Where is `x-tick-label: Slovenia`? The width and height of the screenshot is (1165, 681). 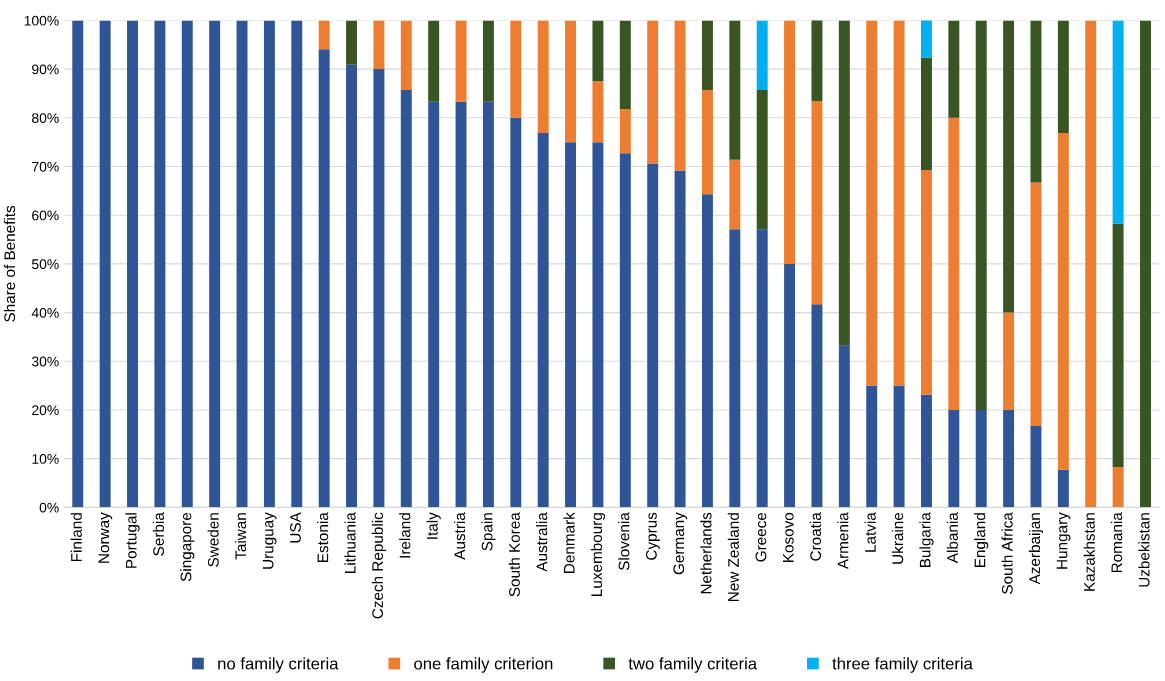 x-tick-label: Slovenia is located at coordinates (624, 541).